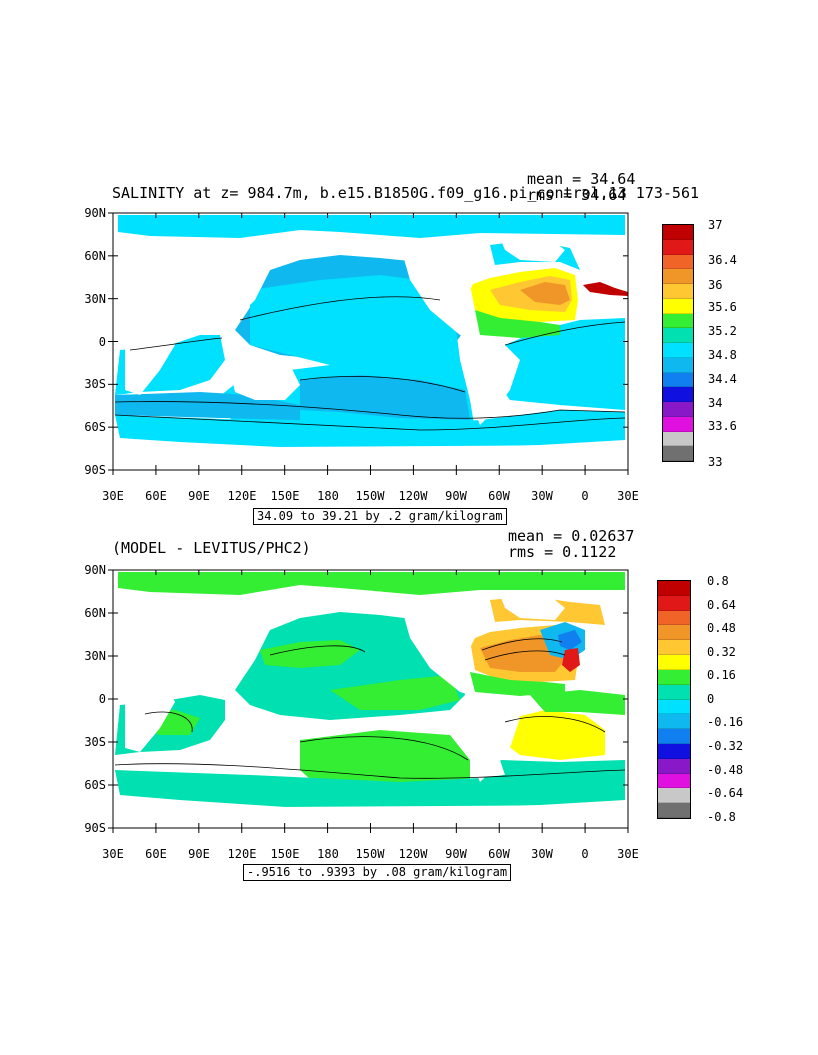 The width and height of the screenshot is (818, 1055). What do you see at coordinates (413, 496) in the screenshot?
I see `panel1-xlab-7: 120W` at bounding box center [413, 496].